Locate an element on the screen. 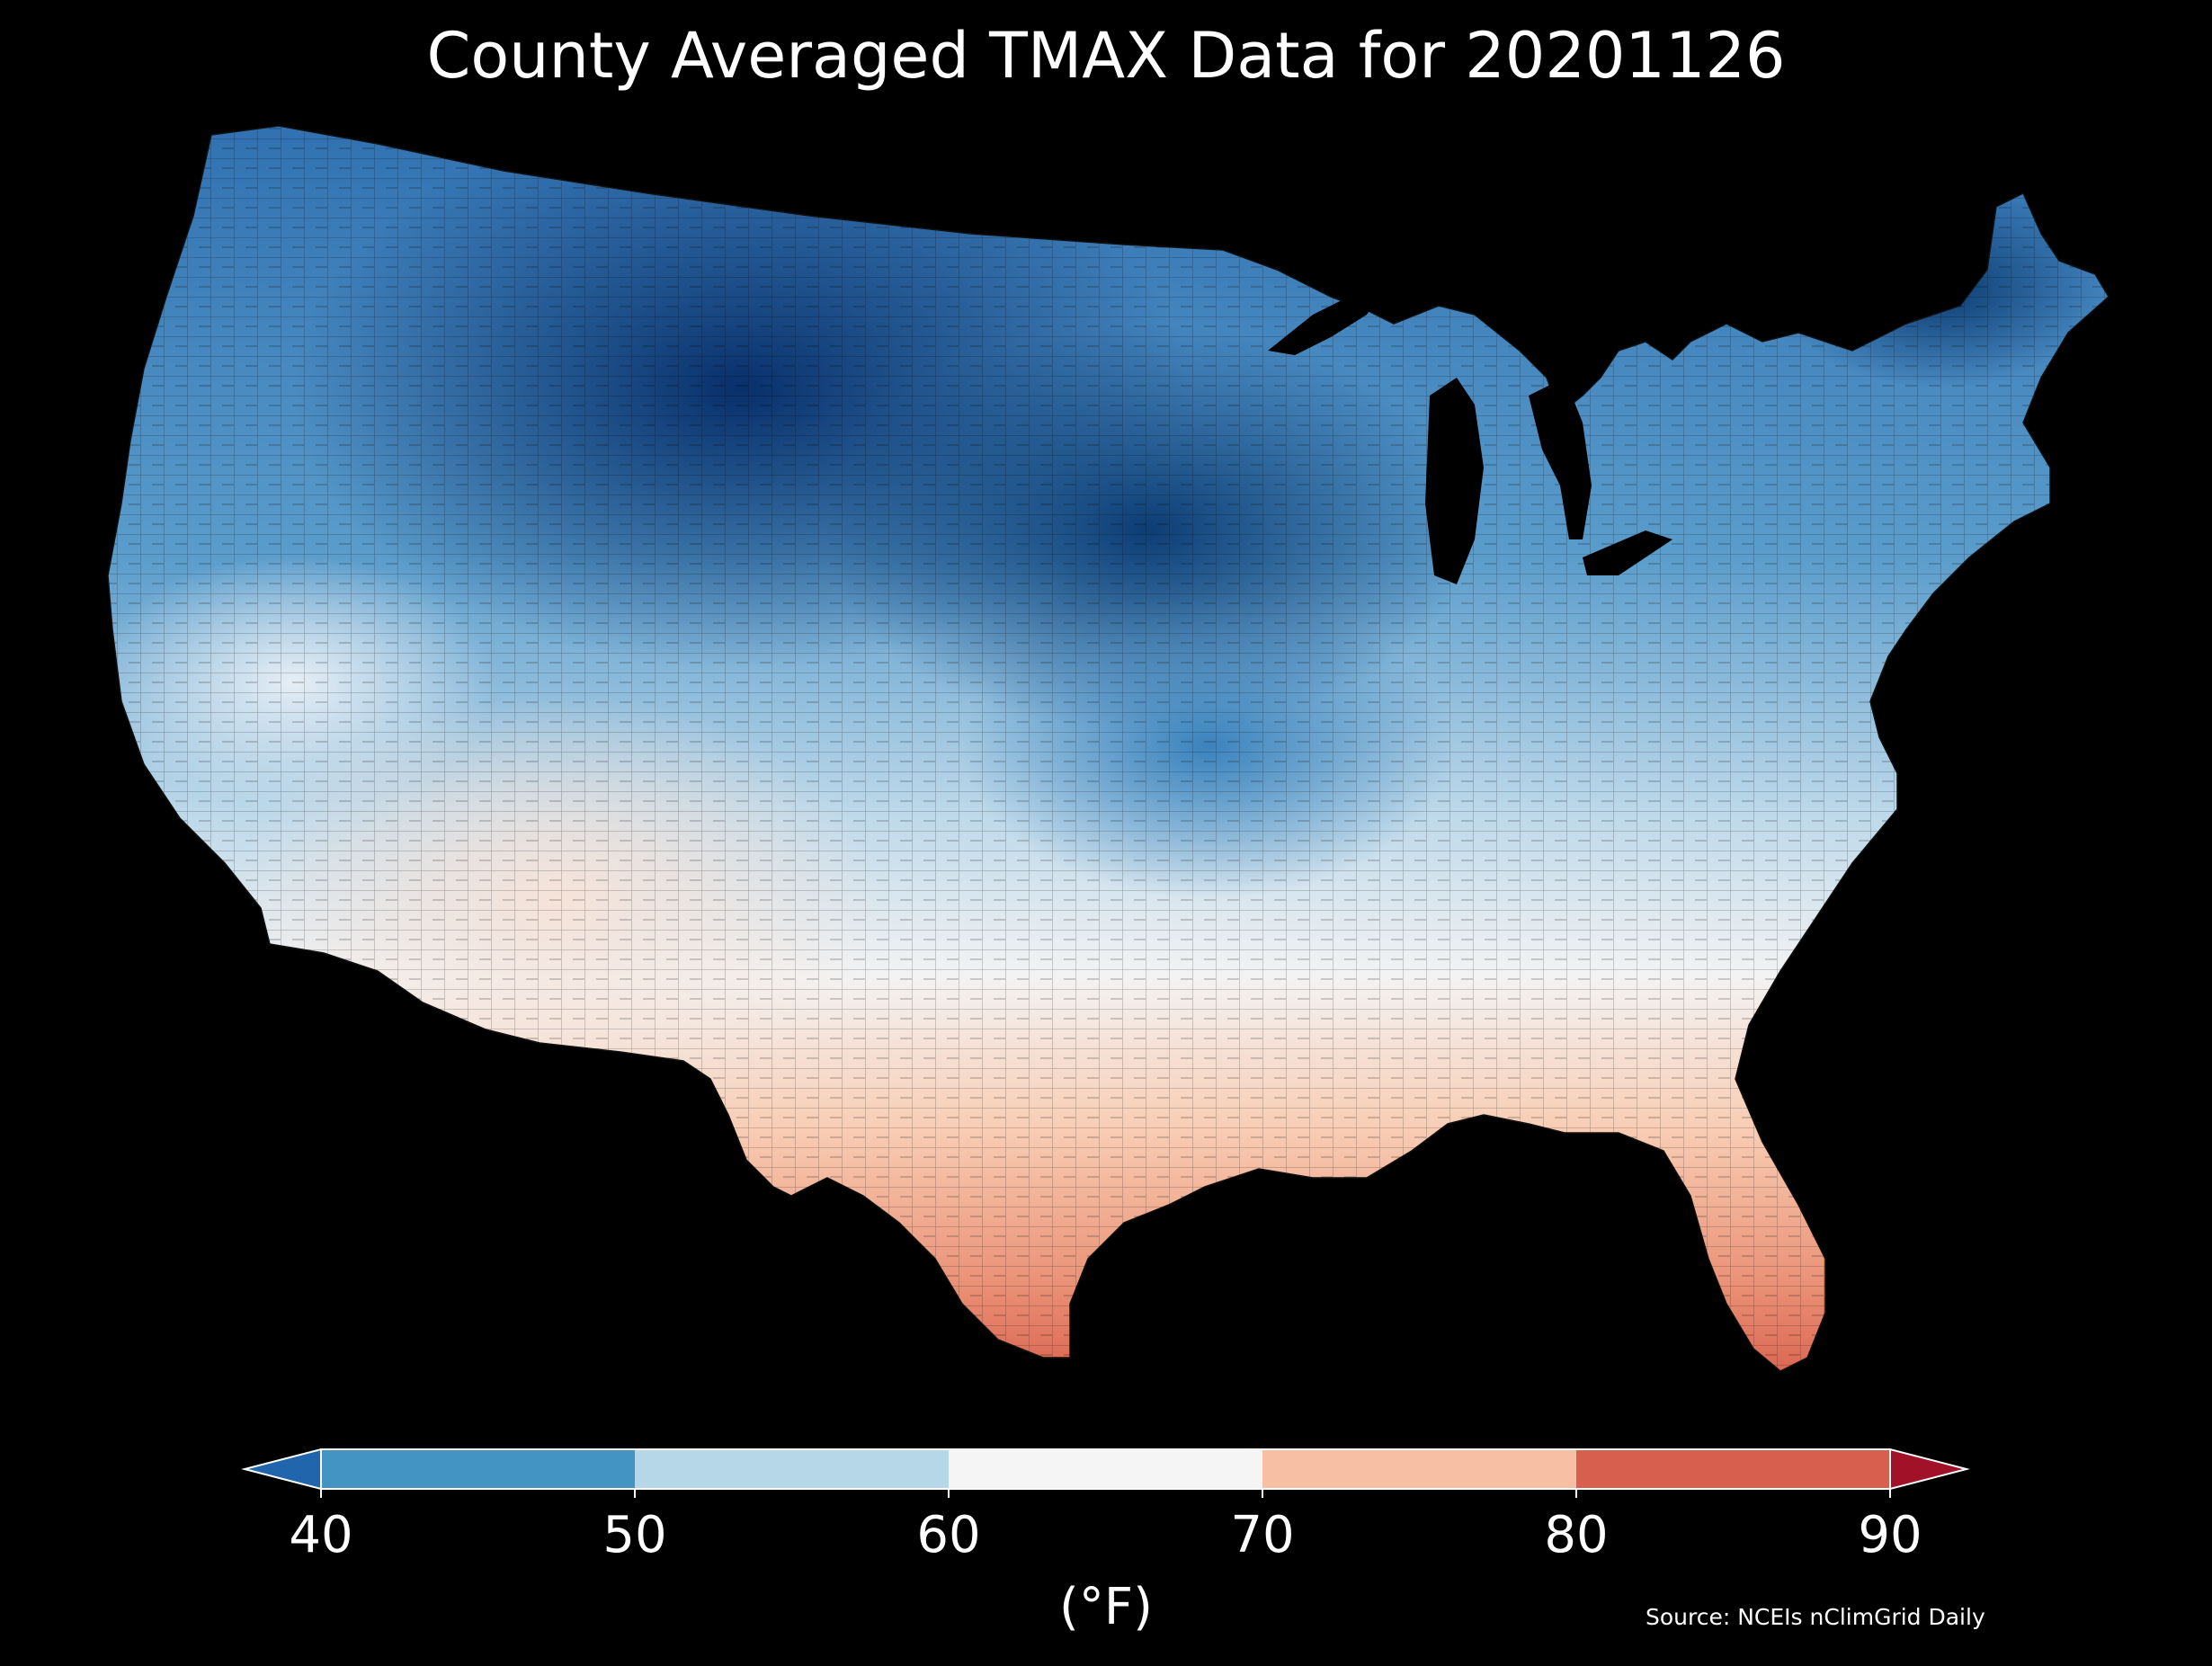 This screenshot has width=2212, height=1666. source-credit: Source: NCEIs nClimGrid Daily is located at coordinates (1815, 1617).